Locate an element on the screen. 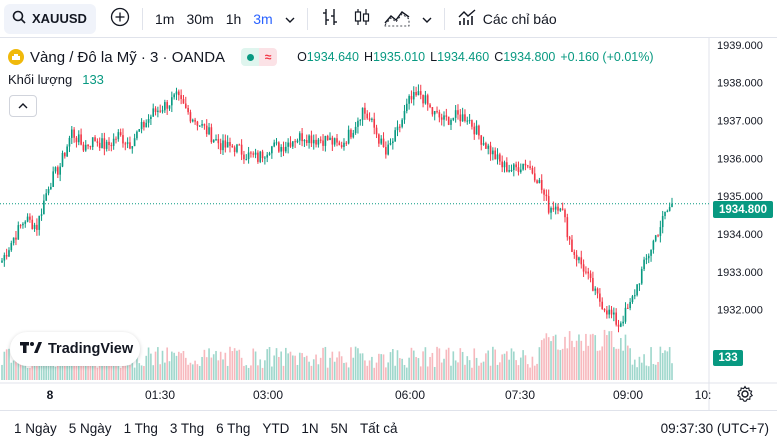  timezone-clock: 09:37:30 (UTC+7) is located at coordinates (714, 428).